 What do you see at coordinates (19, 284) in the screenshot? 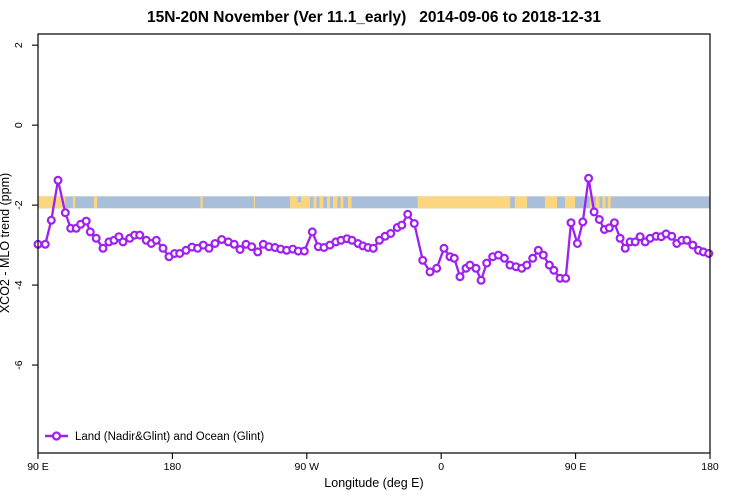
I see `y-tick-label: -4` at bounding box center [19, 284].